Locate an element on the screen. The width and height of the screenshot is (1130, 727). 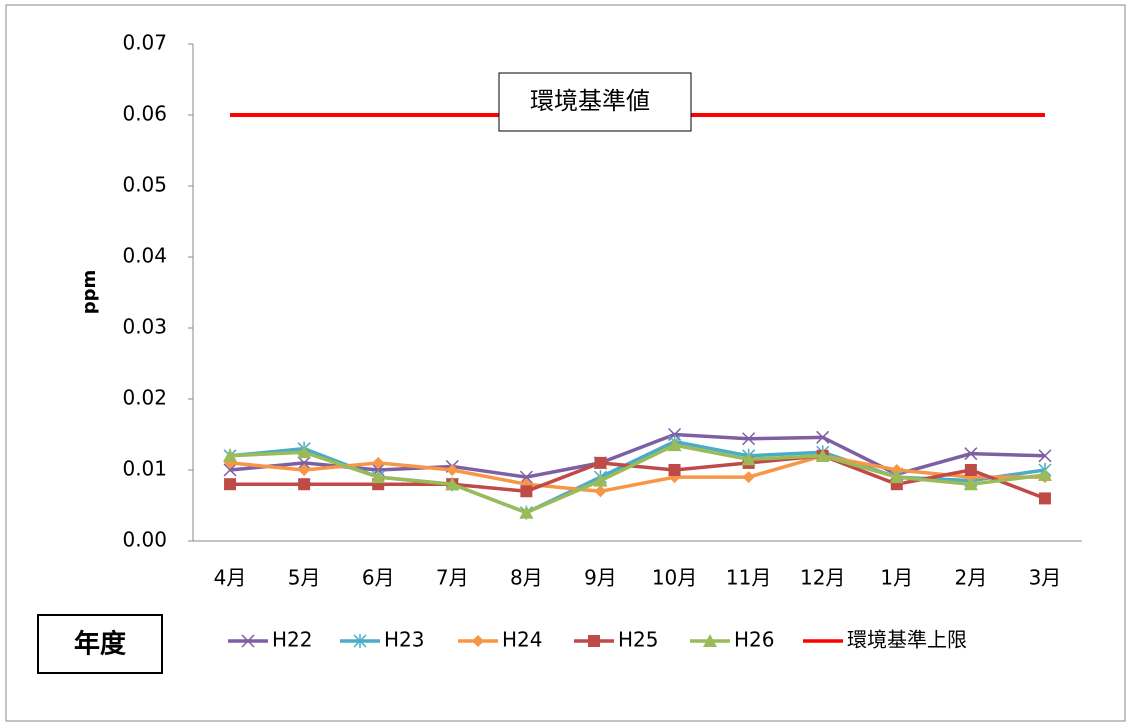
x-tick-label: 7月 is located at coordinates (452, 578).